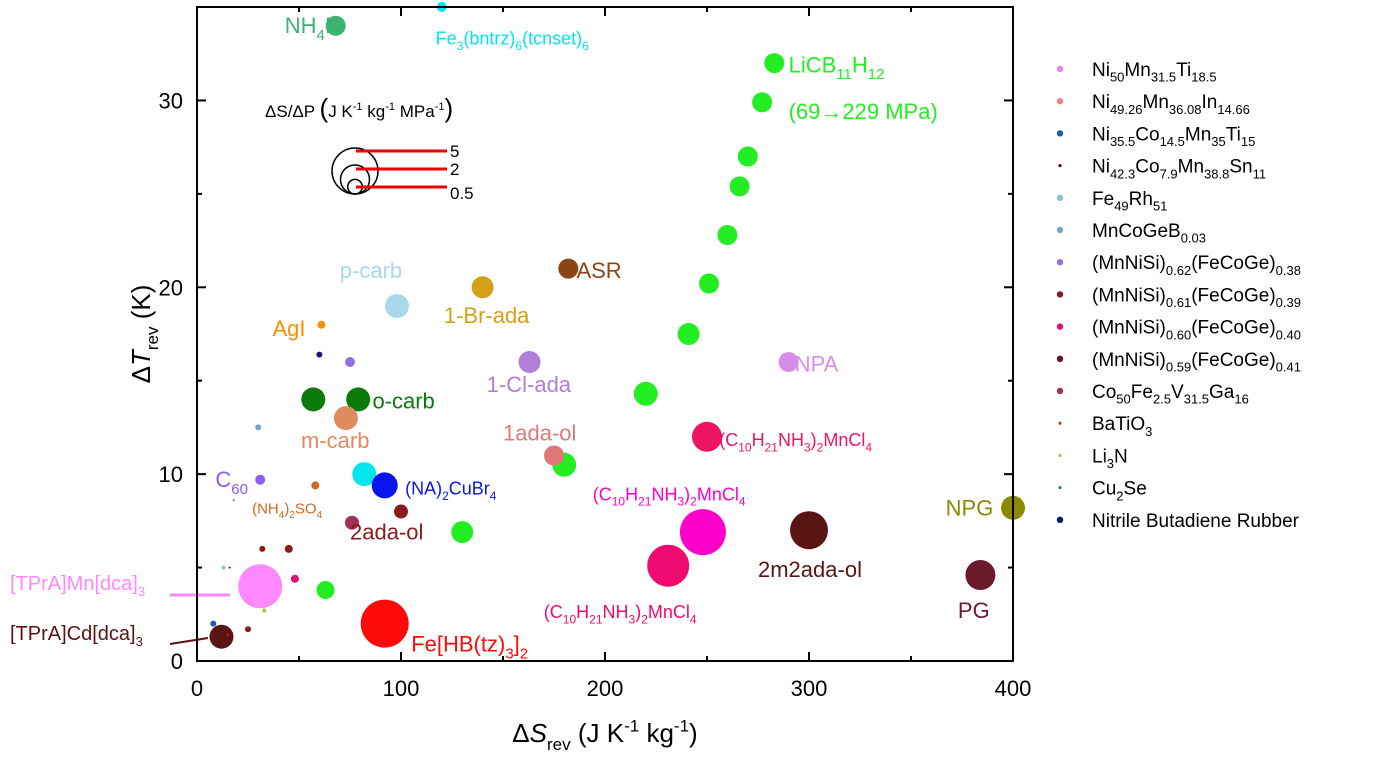 This screenshot has height=759, width=1377. Describe the element at coordinates (863, 111) in the screenshot. I see `point-label: (69→229 MPa)` at that location.